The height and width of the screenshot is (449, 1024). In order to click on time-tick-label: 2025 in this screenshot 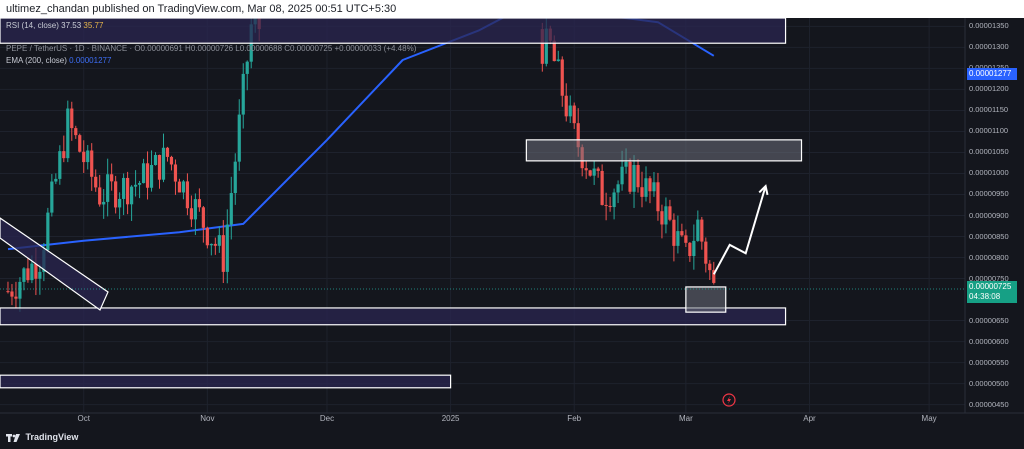, I will do `click(450, 418)`.